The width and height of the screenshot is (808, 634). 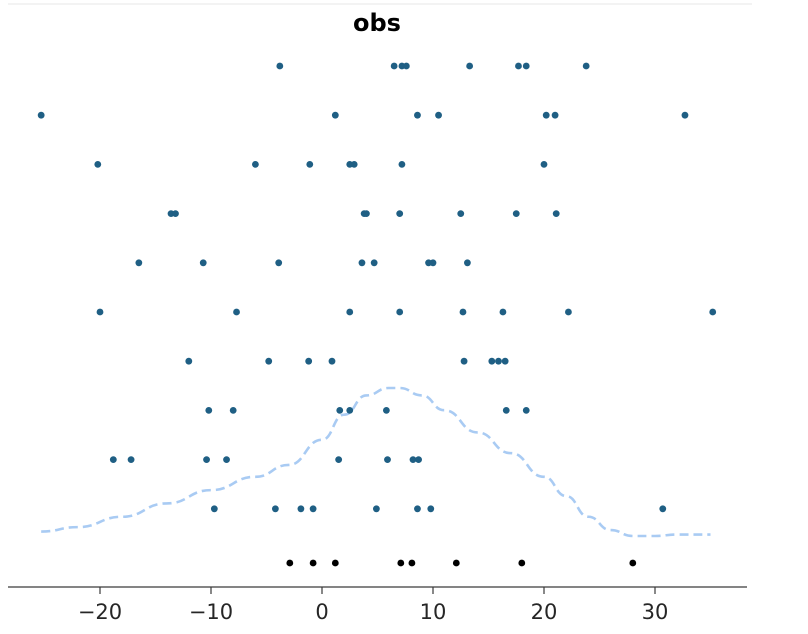 What do you see at coordinates (211, 612) in the screenshot?
I see `x-tick-label: −10` at bounding box center [211, 612].